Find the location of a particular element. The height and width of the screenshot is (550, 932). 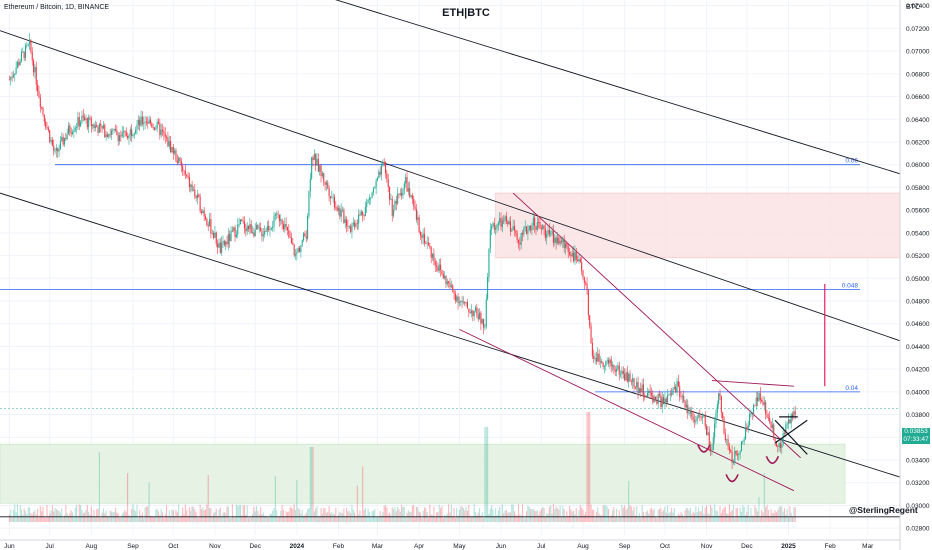

price-tick-label: 0.03200 is located at coordinates (918, 483).